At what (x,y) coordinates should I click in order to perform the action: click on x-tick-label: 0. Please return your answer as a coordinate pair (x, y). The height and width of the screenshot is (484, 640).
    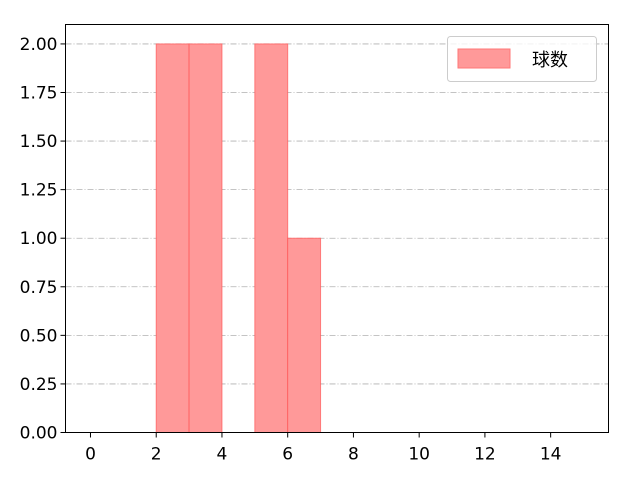
    Looking at the image, I should click on (90, 455).